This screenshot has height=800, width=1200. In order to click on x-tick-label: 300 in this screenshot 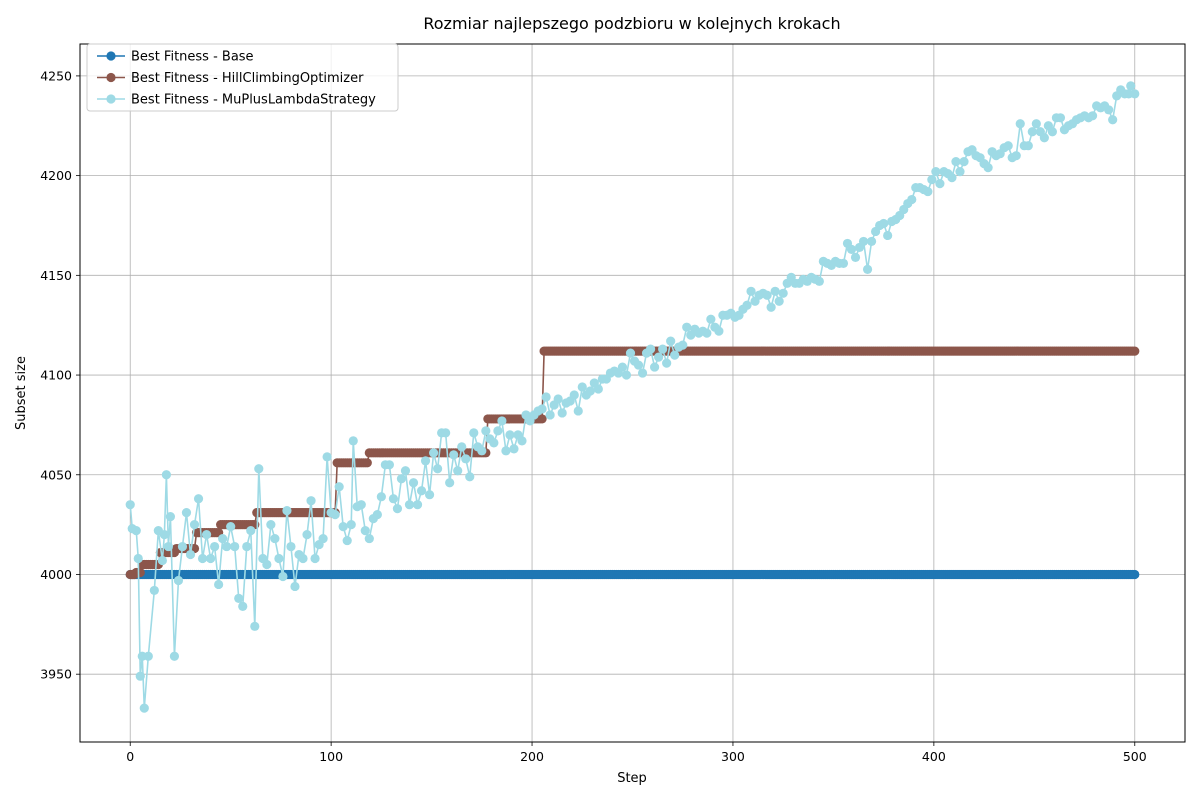, I will do `click(733, 756)`.